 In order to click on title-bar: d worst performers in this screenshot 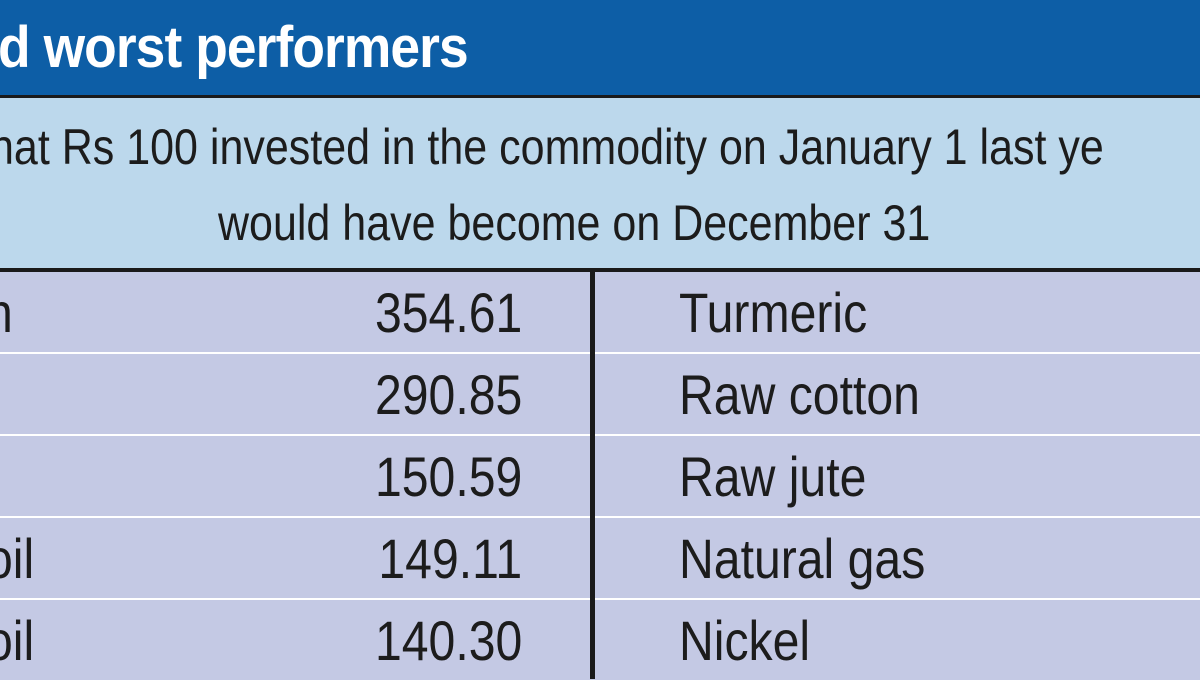, I will do `click(600, 49)`.